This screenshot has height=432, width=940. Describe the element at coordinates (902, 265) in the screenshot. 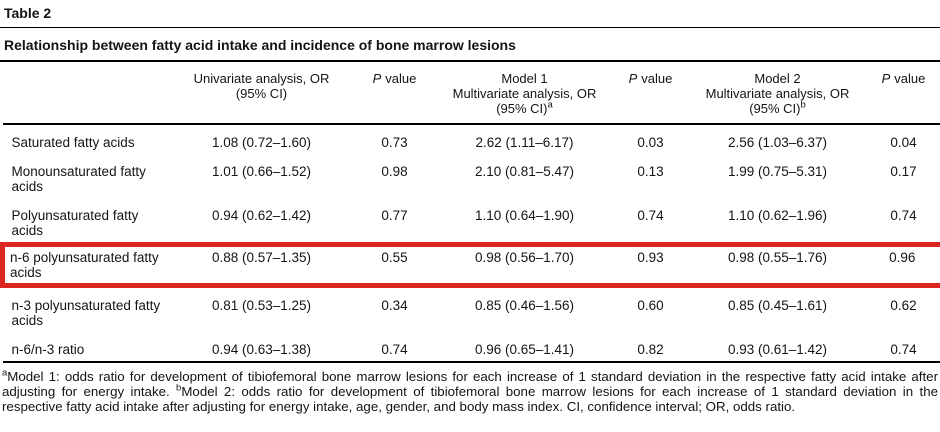

I see `cell-pvalue-3: 0.96` at that location.